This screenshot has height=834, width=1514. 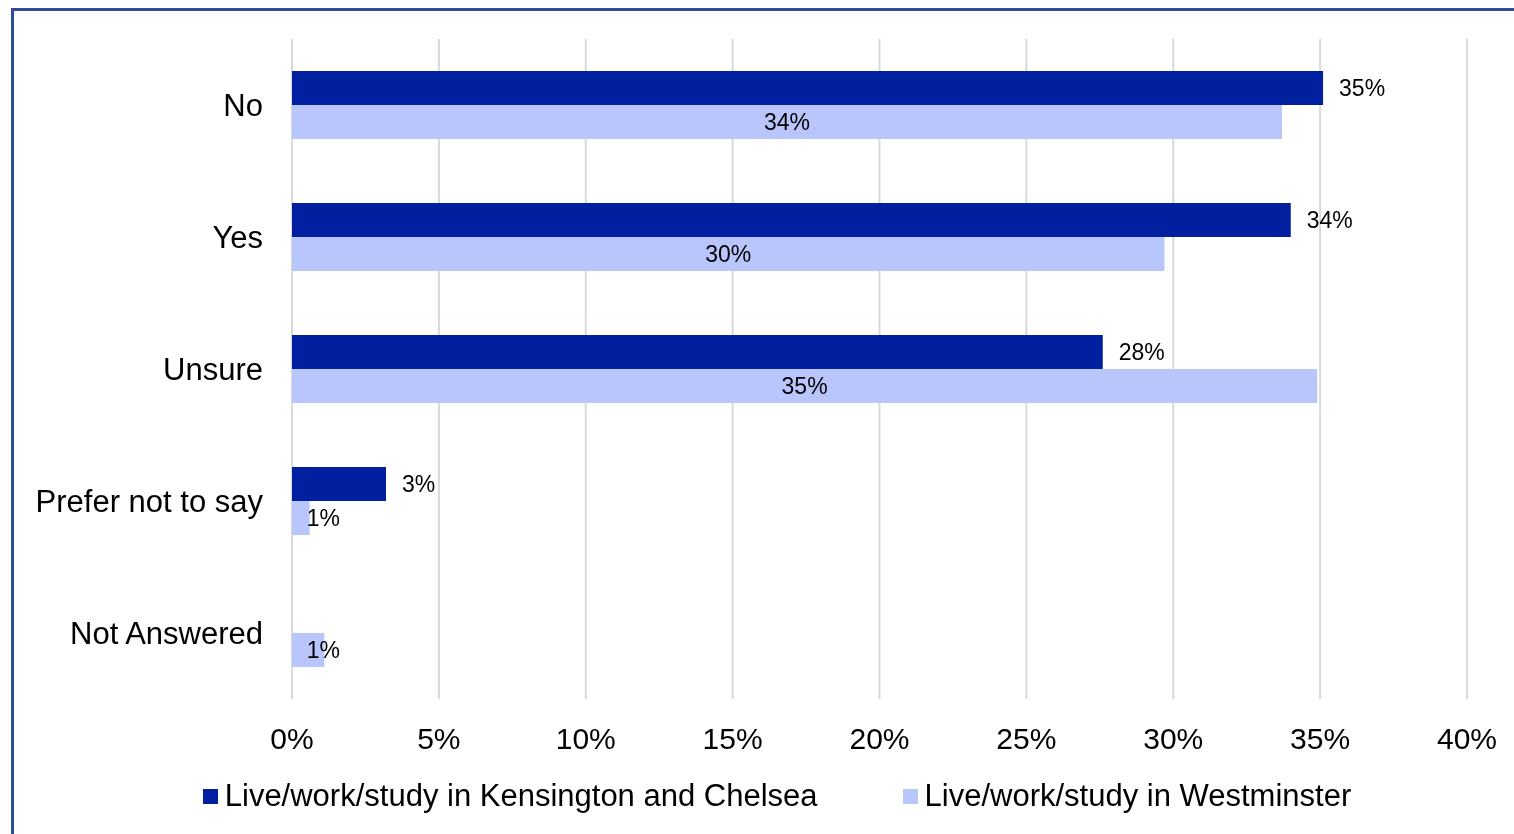 I want to click on data-label: 30%, so click(x=728, y=254).